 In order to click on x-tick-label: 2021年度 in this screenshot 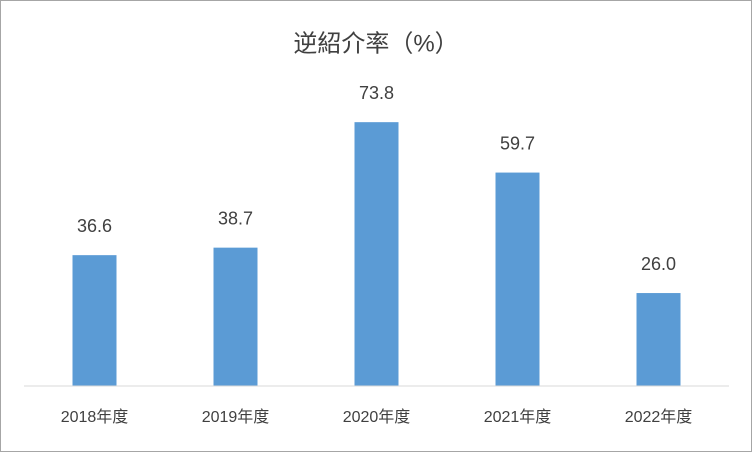, I will do `click(518, 417)`.